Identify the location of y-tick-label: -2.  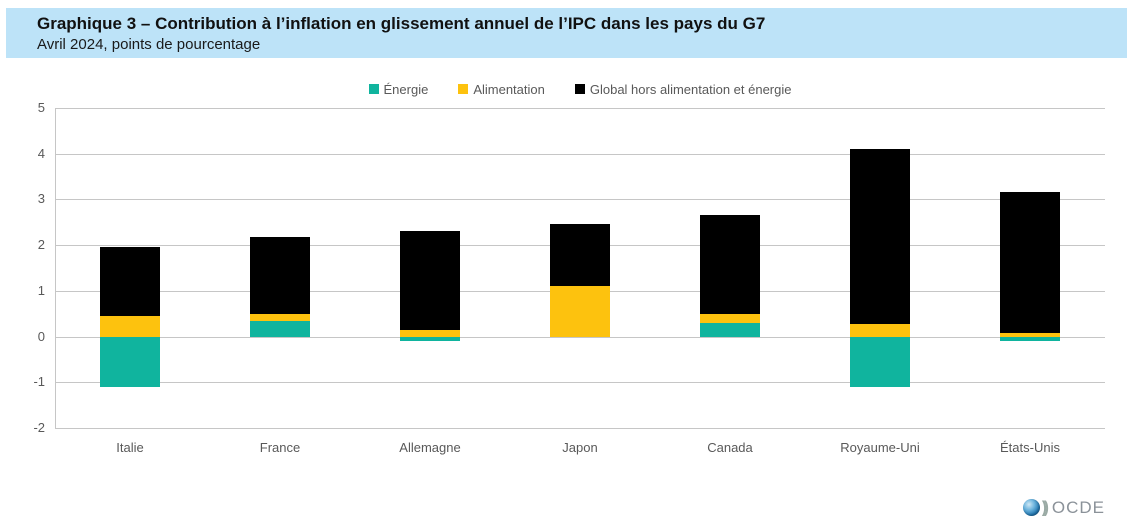
(39, 427).